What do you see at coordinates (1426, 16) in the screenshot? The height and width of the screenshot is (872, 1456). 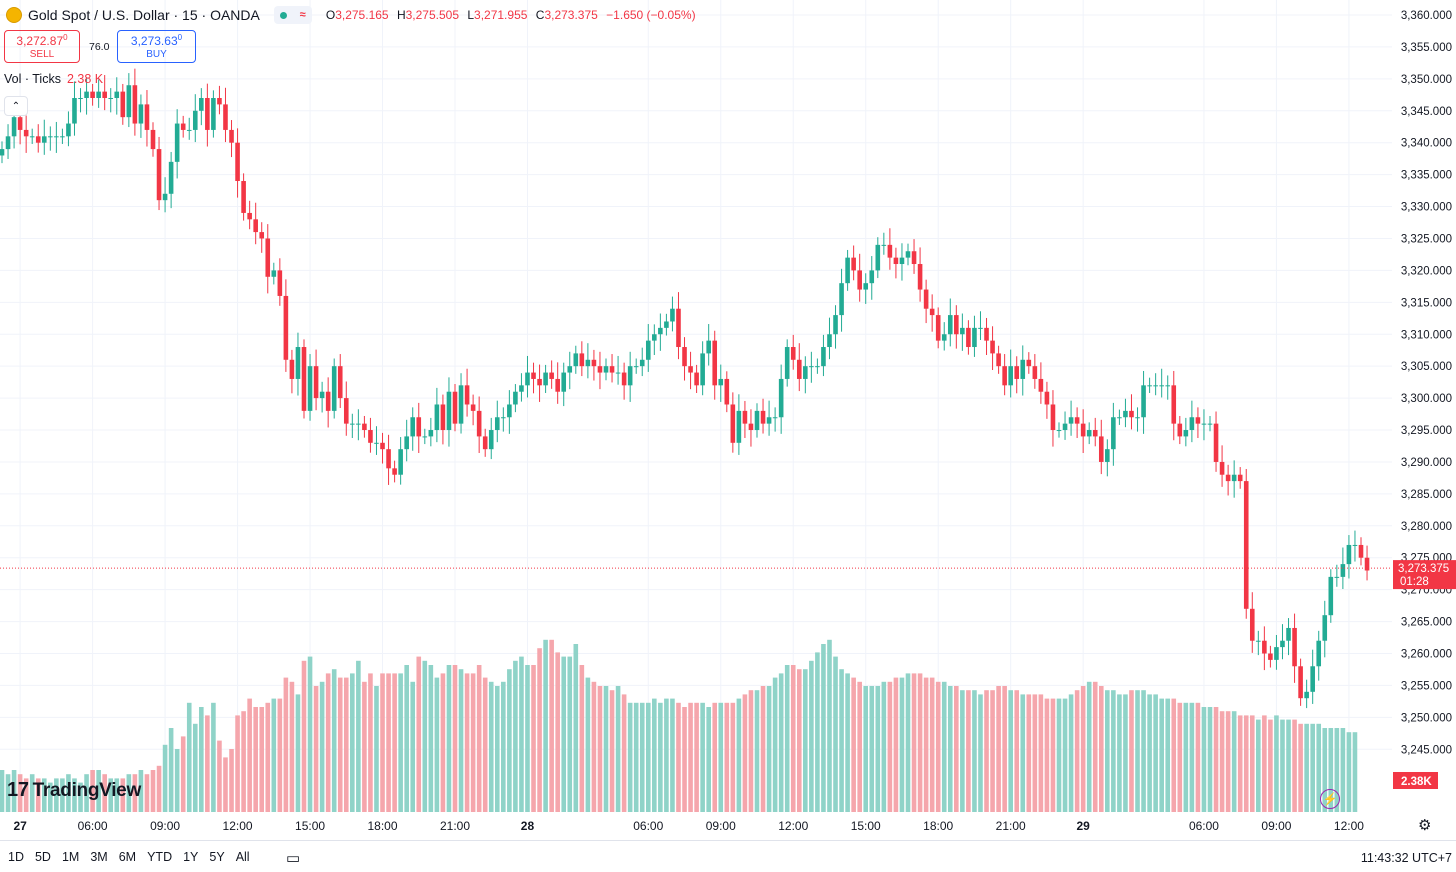 I see `y-tick-label: 3,360.000` at bounding box center [1426, 16].